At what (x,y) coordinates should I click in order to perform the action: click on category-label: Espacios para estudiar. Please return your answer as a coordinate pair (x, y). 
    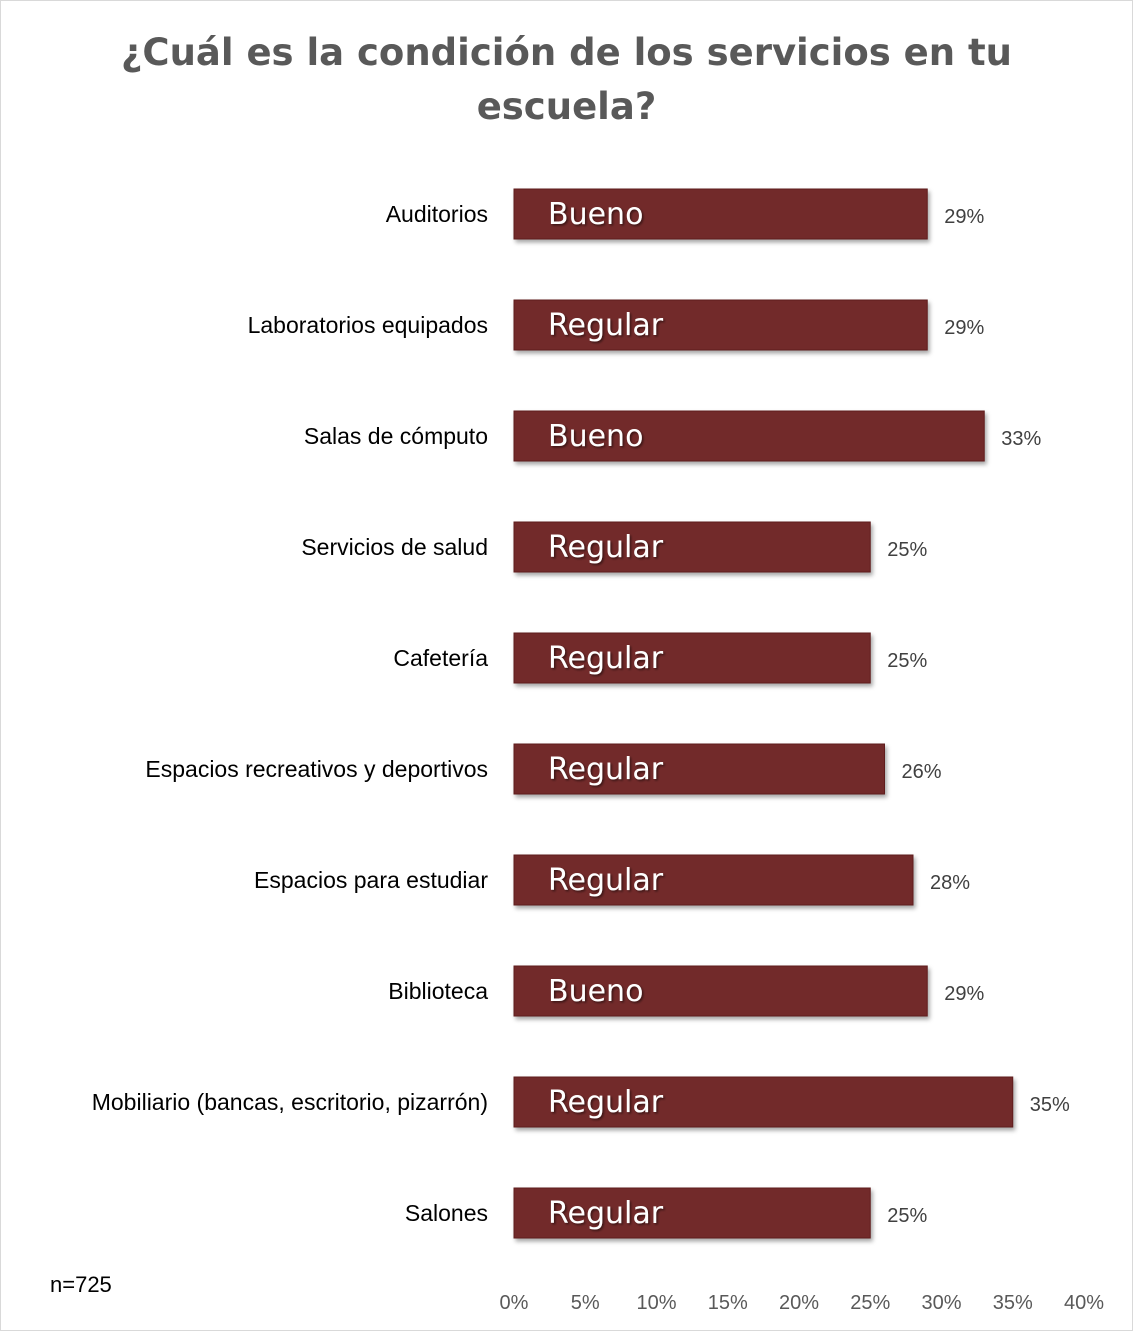
    Looking at the image, I should click on (371, 880).